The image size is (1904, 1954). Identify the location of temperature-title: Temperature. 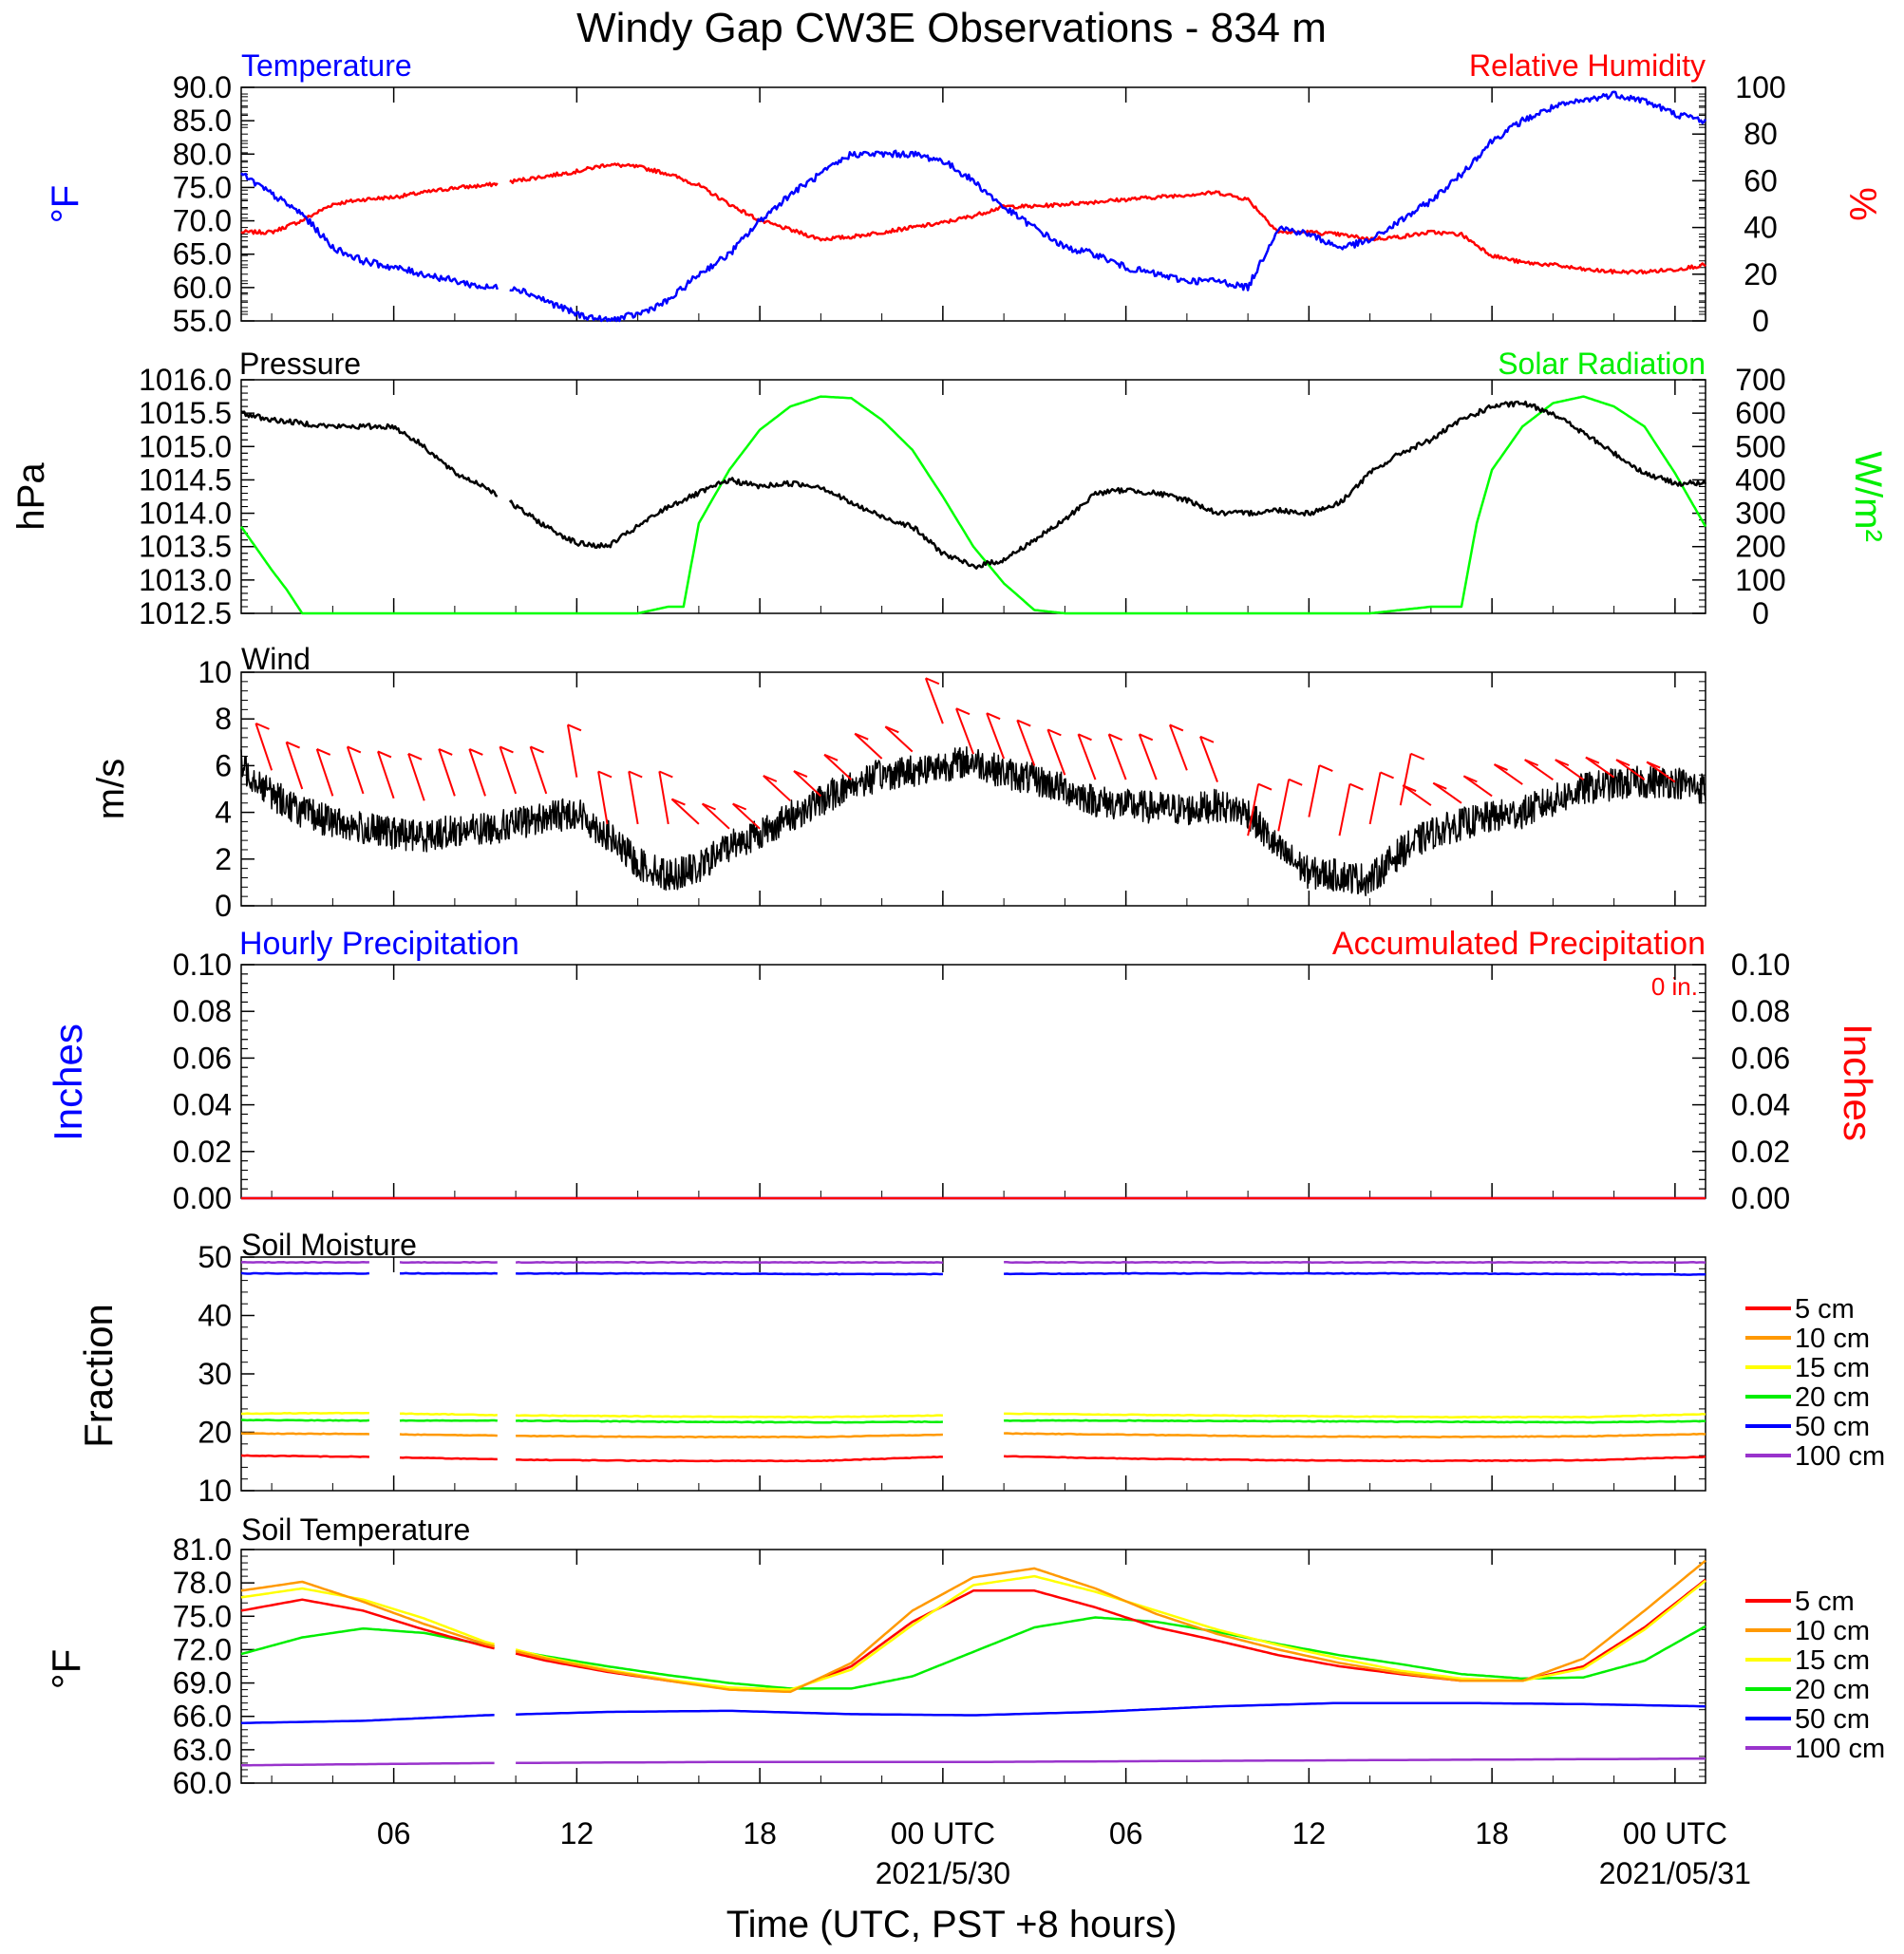
(327, 65).